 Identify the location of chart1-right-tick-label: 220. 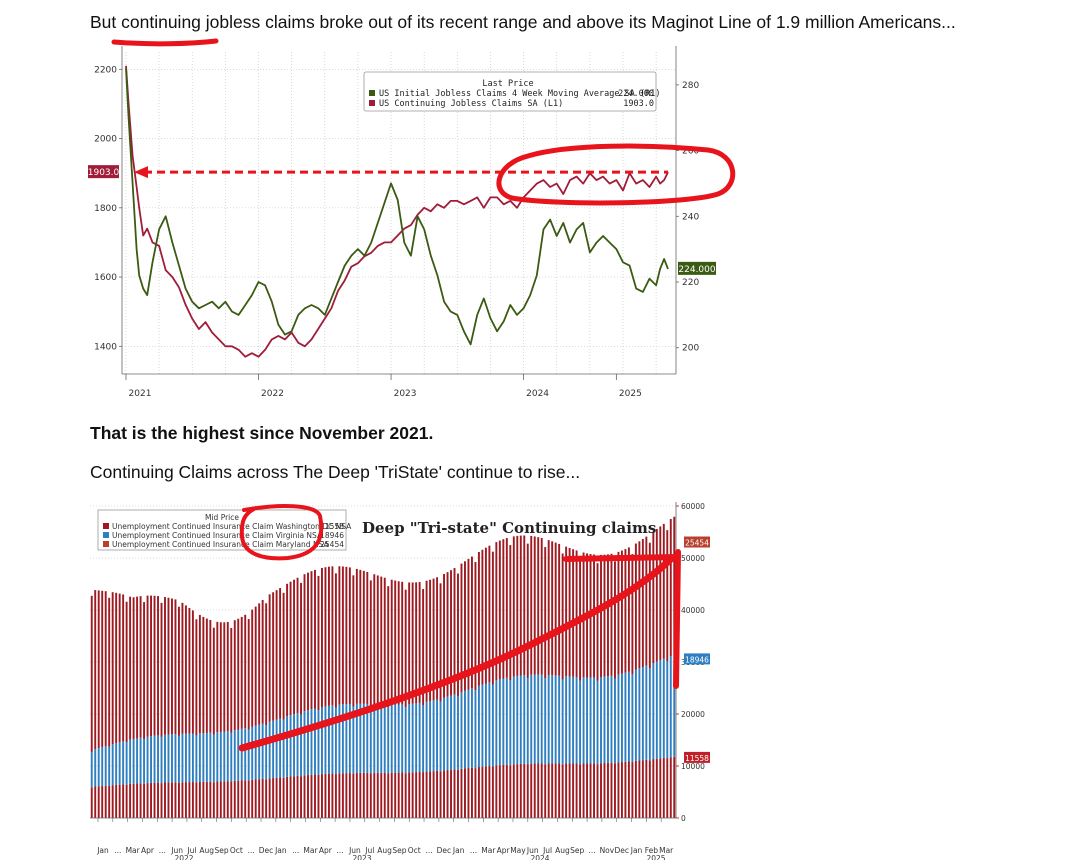
(690, 283).